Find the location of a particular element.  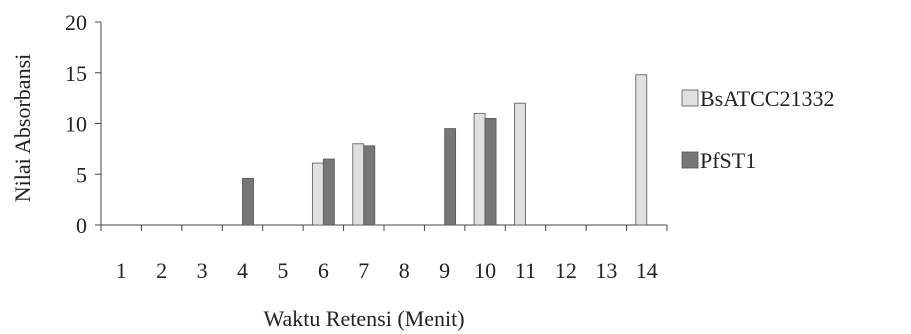

x-tick-label: 12 is located at coordinates (566, 270).